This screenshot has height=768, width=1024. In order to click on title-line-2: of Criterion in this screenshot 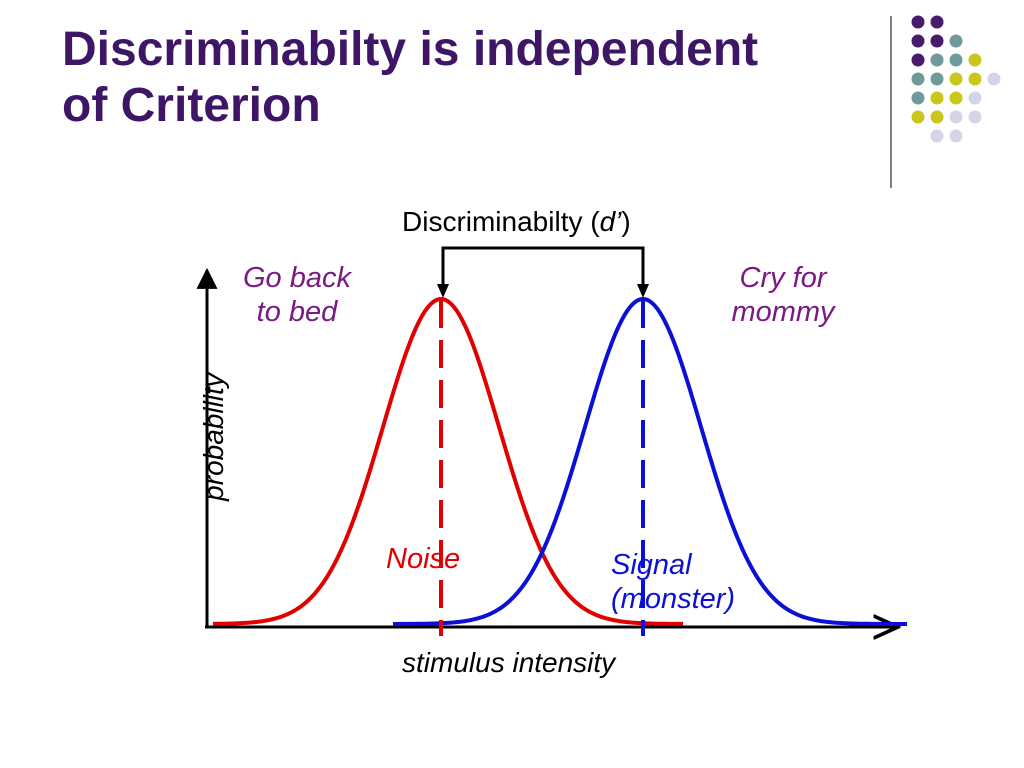, I will do `click(191, 105)`.